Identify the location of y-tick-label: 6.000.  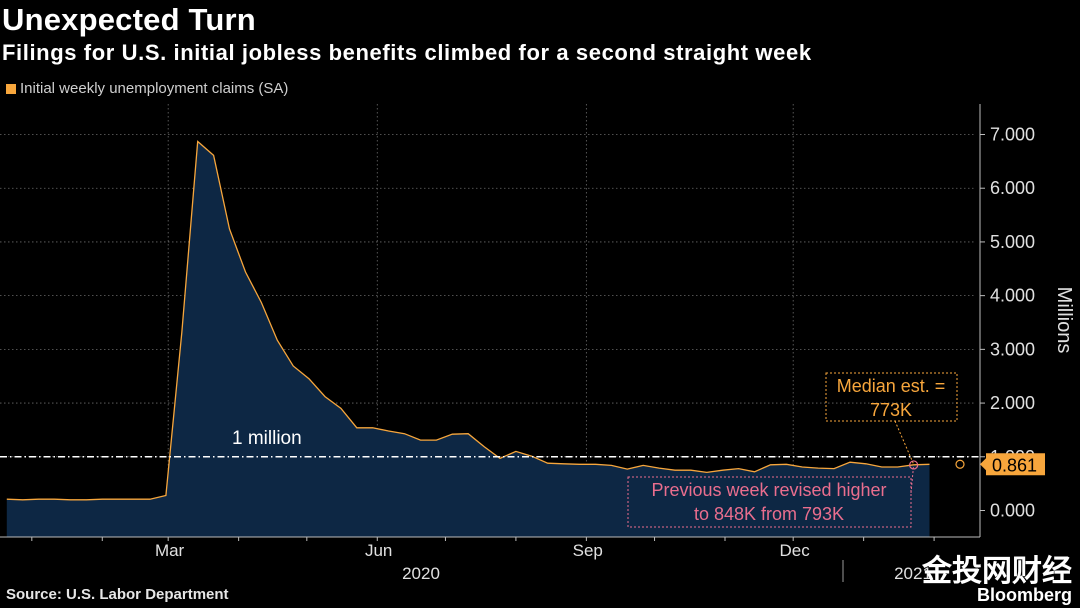
(1012, 188).